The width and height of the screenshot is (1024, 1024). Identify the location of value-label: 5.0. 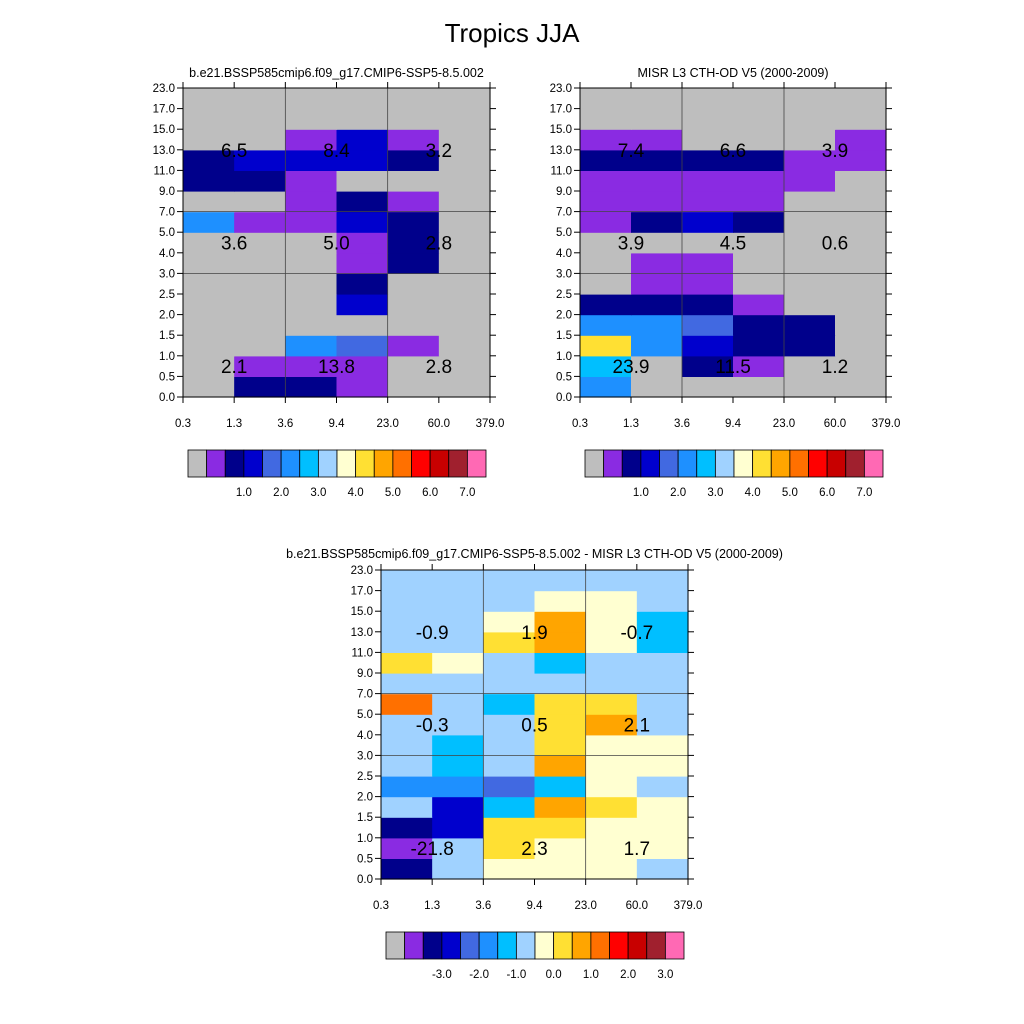
(336, 244).